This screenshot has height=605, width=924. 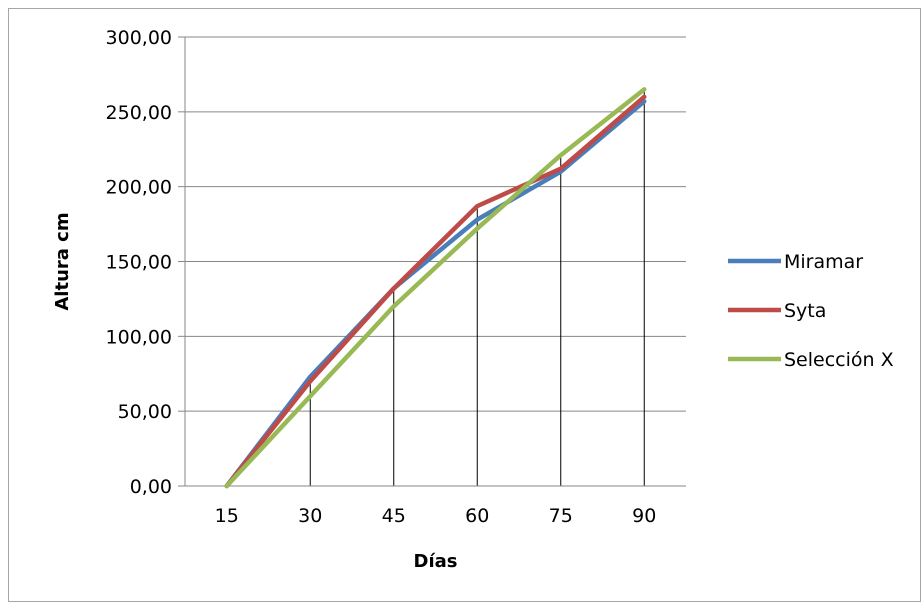 What do you see at coordinates (139, 337) in the screenshot?
I see `y-tick-label: 100,00` at bounding box center [139, 337].